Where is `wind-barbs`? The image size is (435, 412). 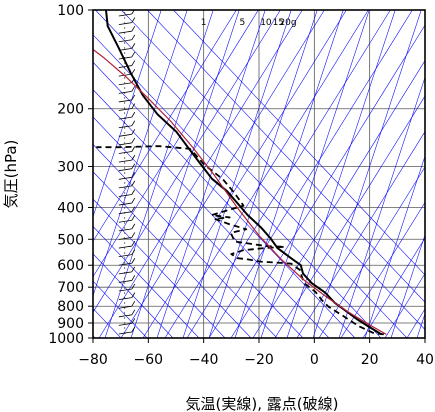 wind-barbs is located at coordinates (127, 172).